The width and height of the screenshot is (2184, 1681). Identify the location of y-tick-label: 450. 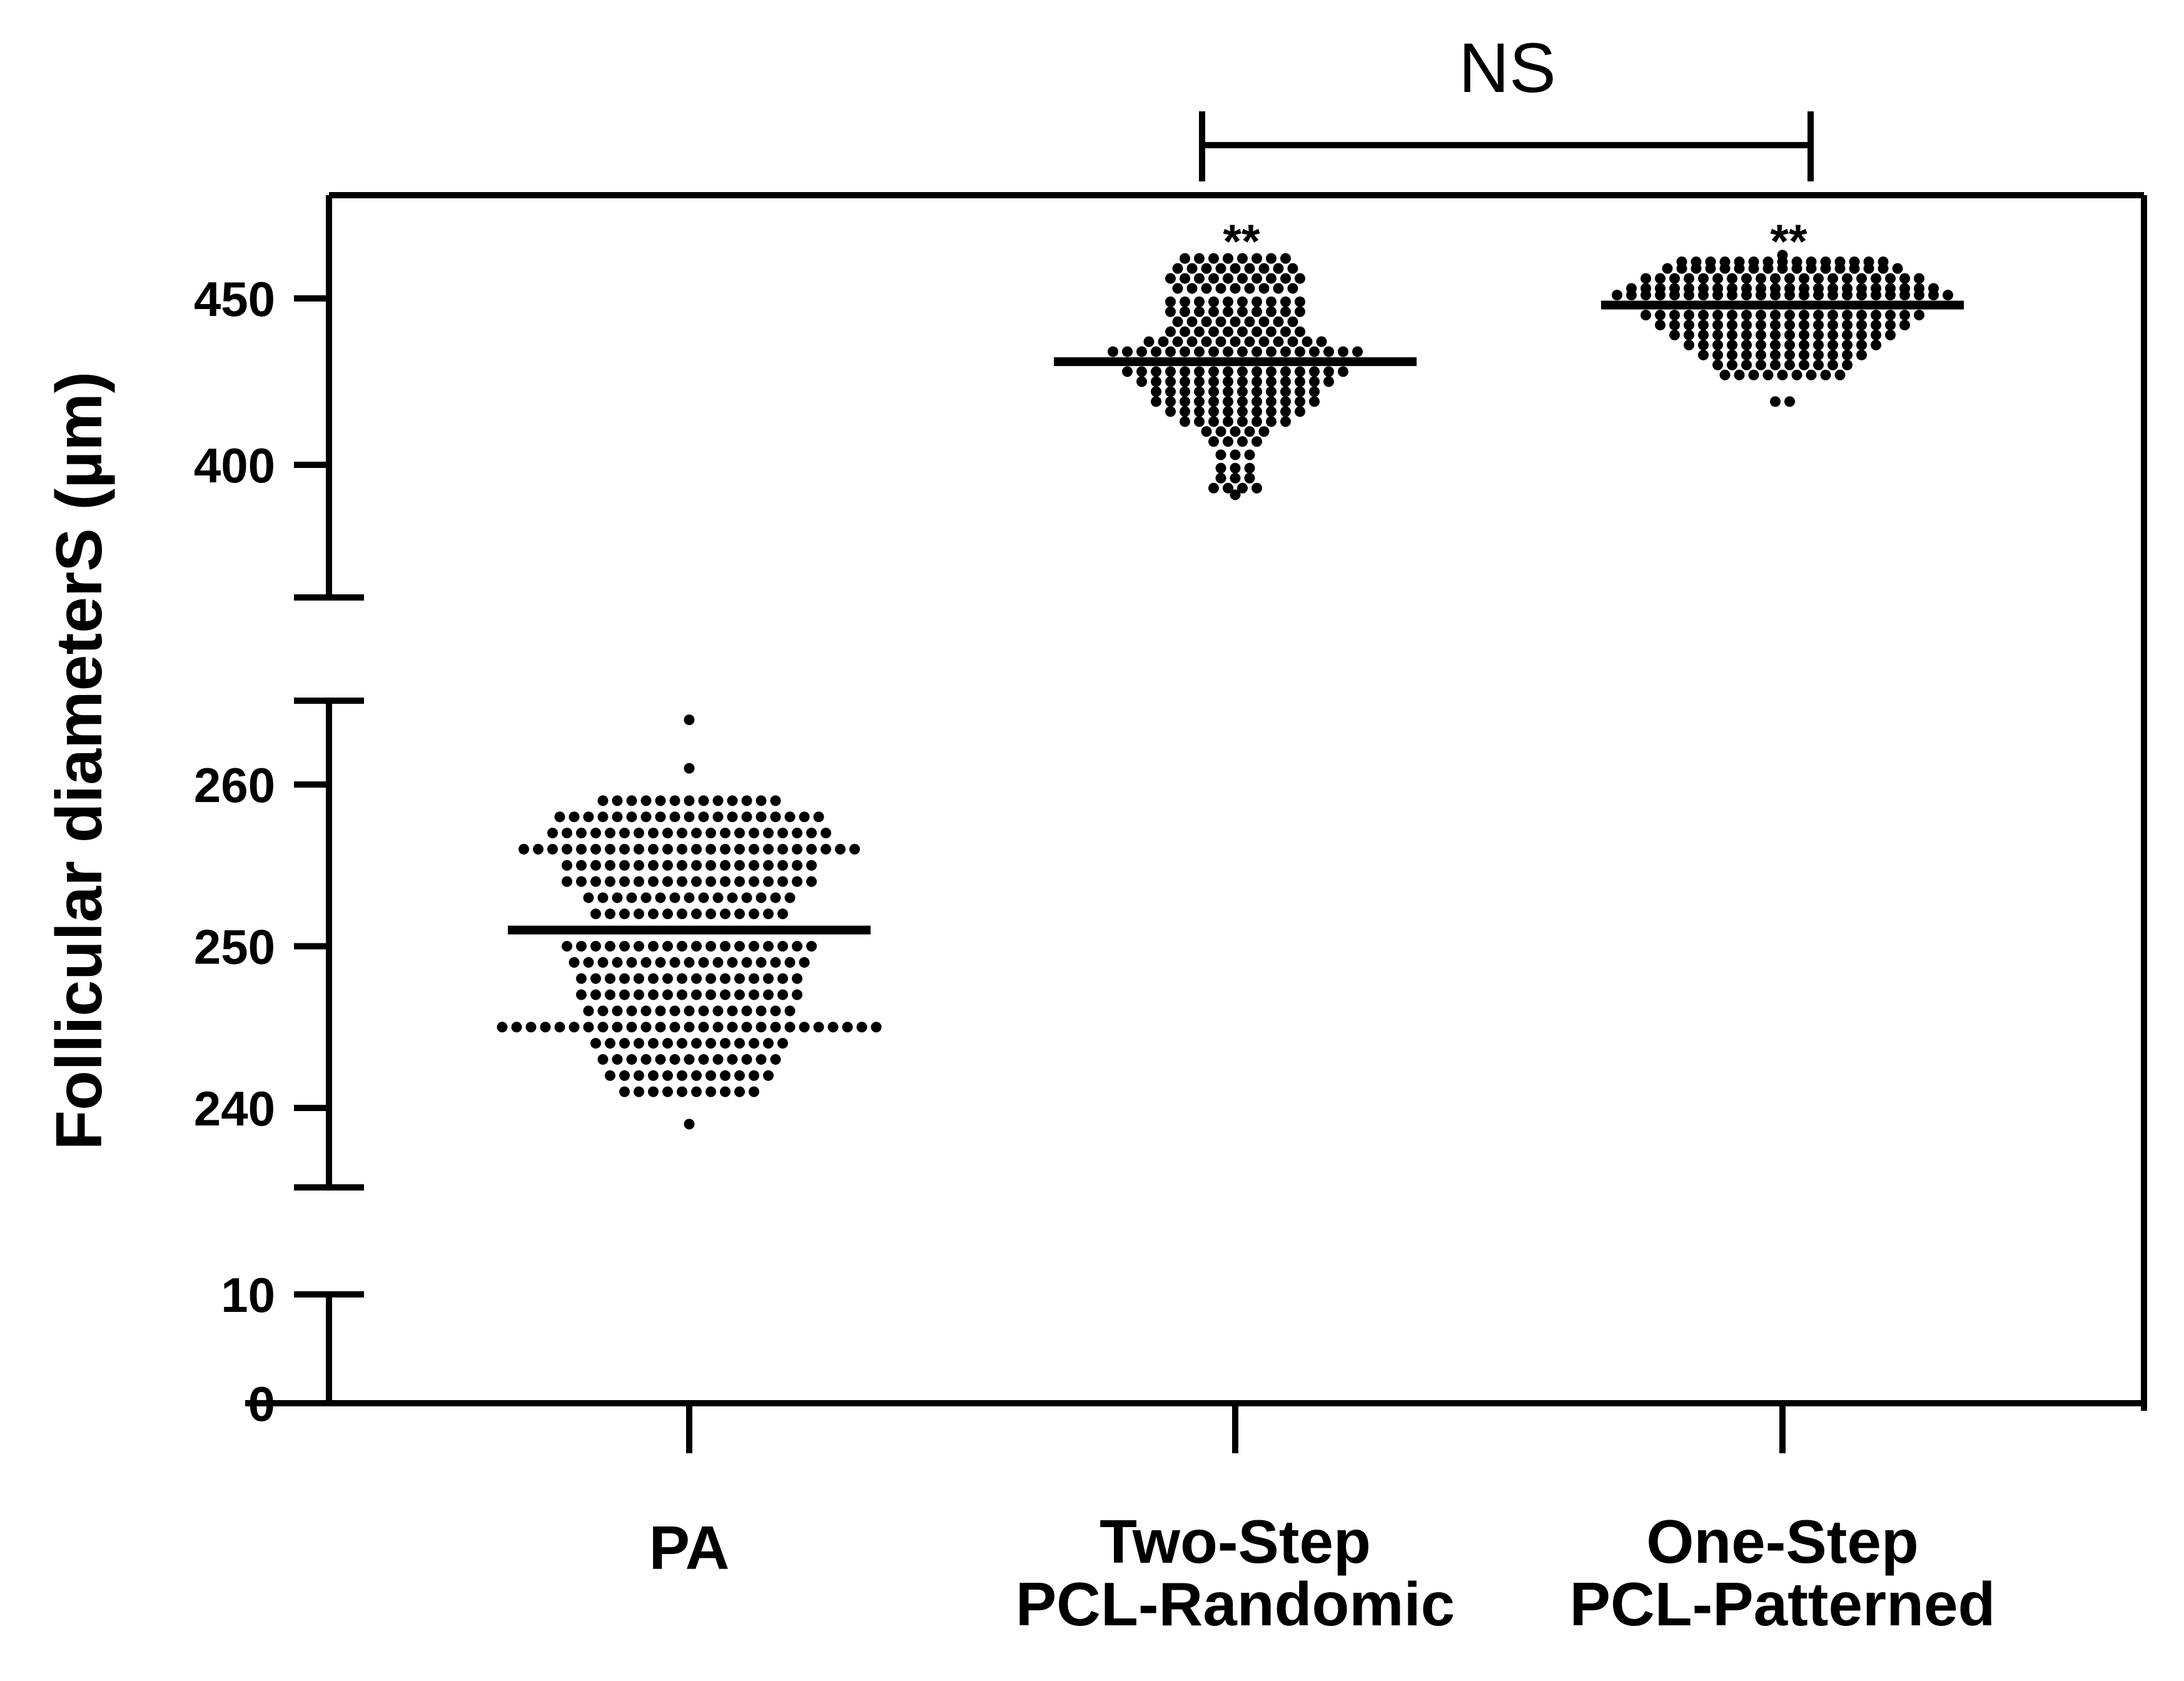
(235, 299).